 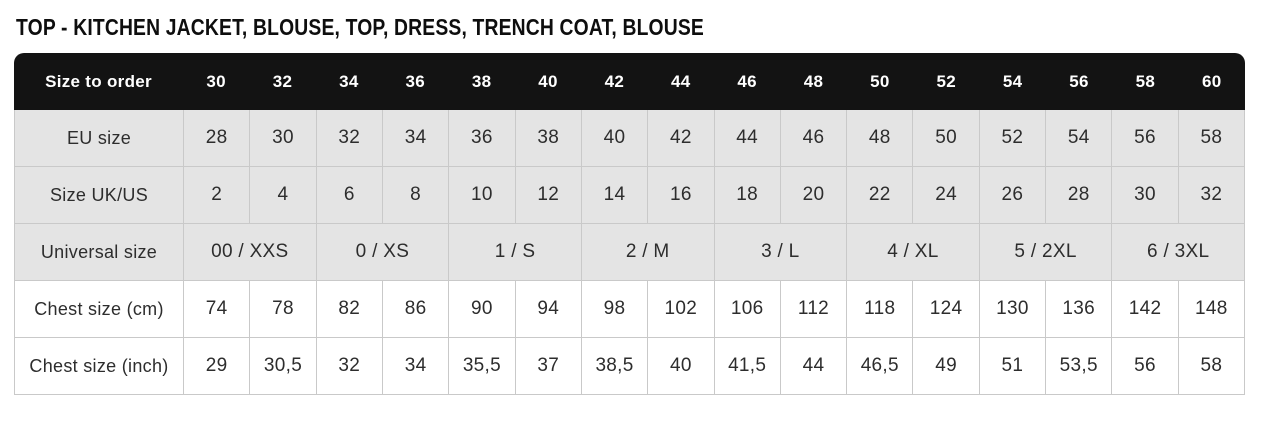 What do you see at coordinates (217, 195) in the screenshot?
I see `size-cell: 2` at bounding box center [217, 195].